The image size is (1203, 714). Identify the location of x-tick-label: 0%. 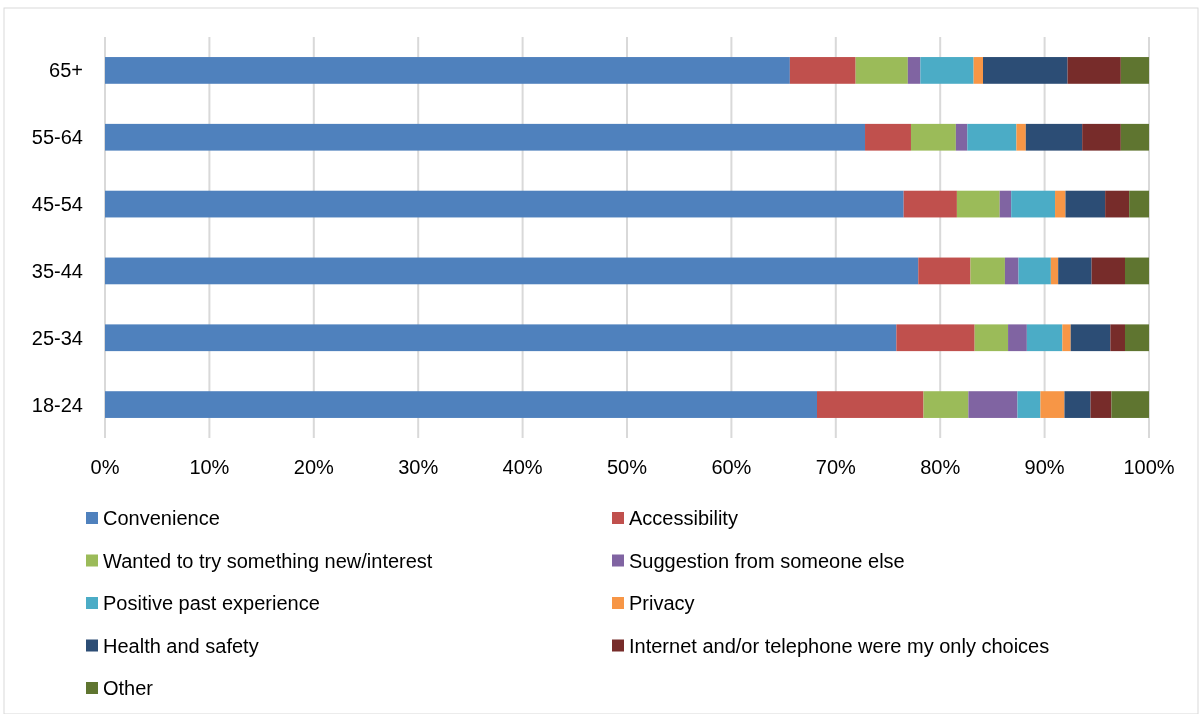
(105, 467).